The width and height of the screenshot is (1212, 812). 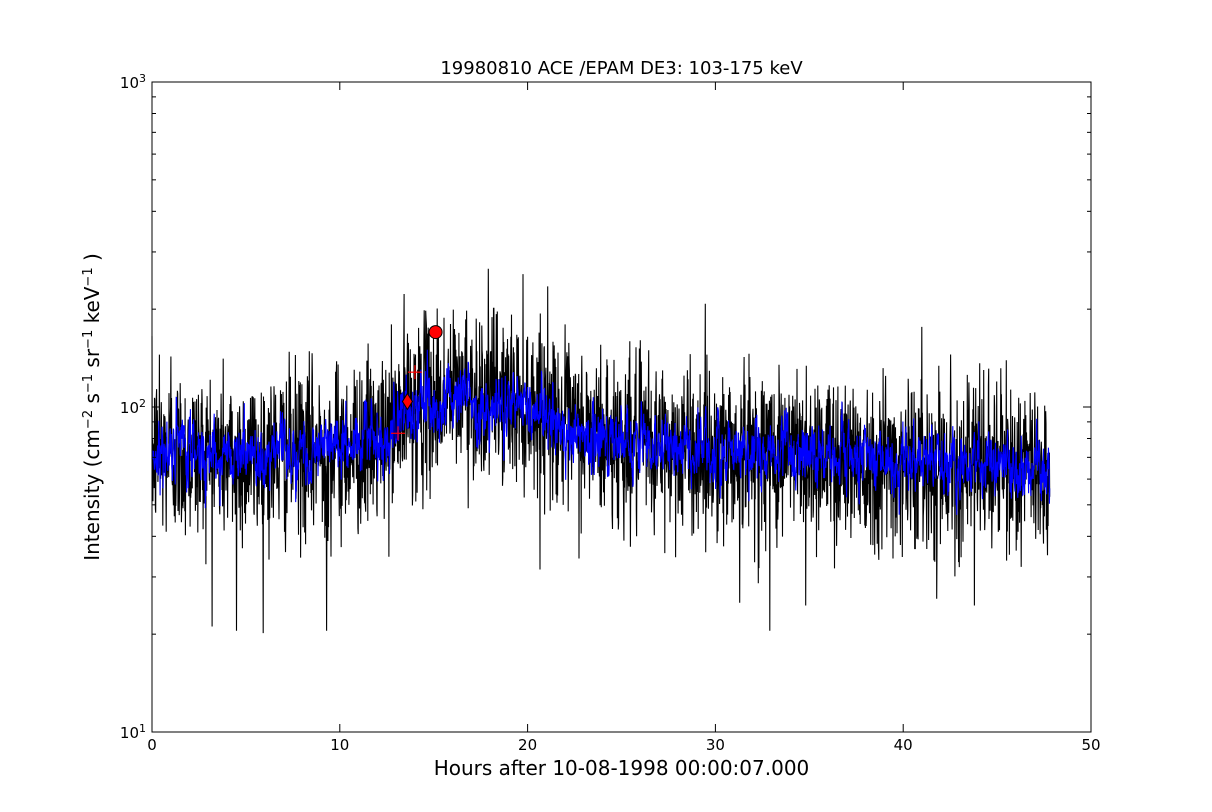 What do you see at coordinates (622, 768) in the screenshot?
I see `x-axis-label: Hours after 10-08-1998 00:00:07.000` at bounding box center [622, 768].